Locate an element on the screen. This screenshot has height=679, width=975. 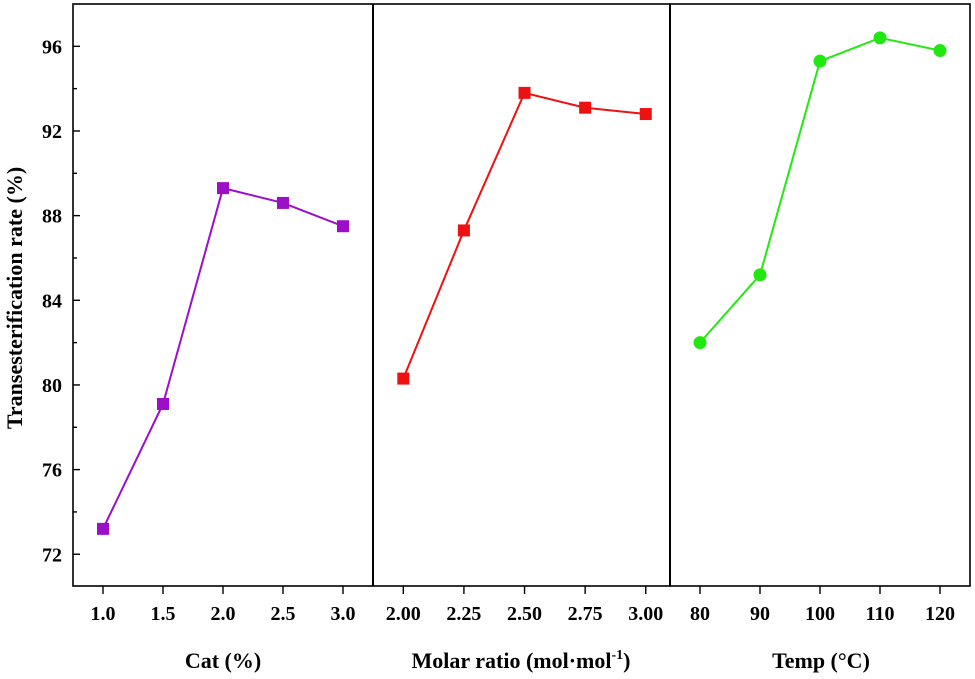
y-tick-label: 92 is located at coordinates (52, 132).